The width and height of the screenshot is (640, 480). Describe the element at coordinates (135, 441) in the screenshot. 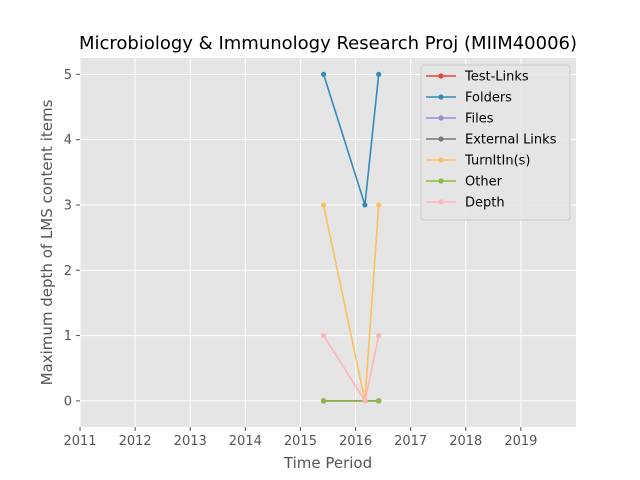

I see `x-tick-label: 2012` at that location.